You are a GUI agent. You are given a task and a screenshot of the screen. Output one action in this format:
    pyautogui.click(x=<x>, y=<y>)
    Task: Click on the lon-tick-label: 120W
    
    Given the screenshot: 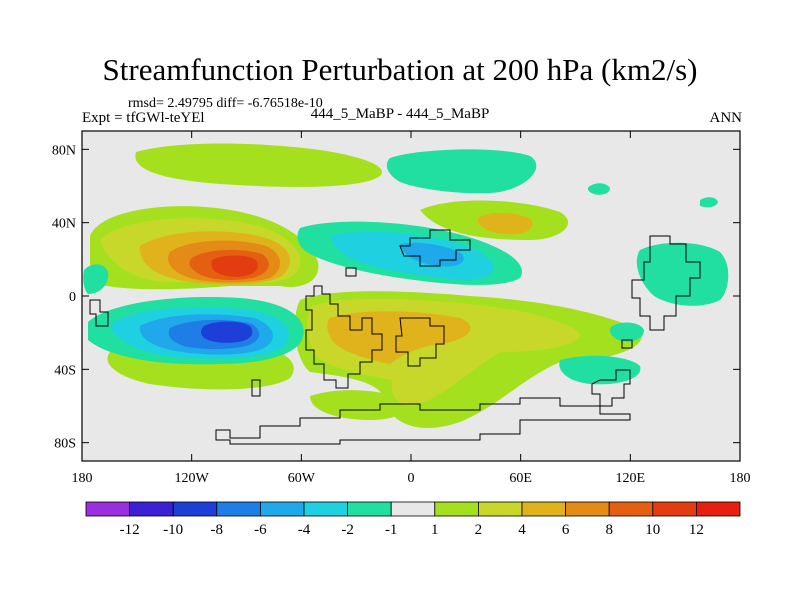 What is the action you would take?
    pyautogui.click(x=192, y=478)
    